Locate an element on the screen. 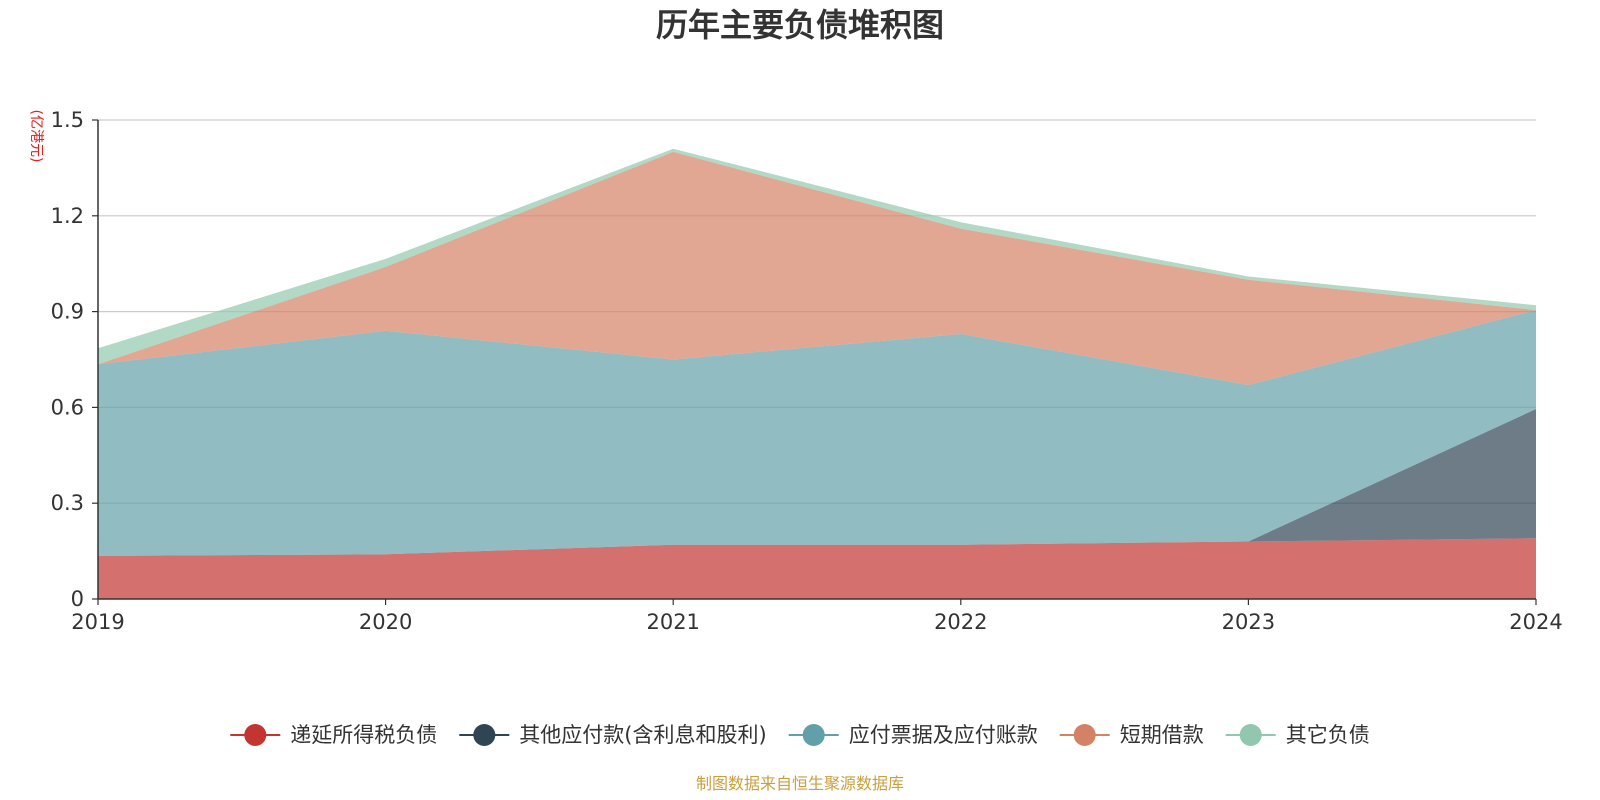  legend-label: 其它负债 is located at coordinates (1328, 735).